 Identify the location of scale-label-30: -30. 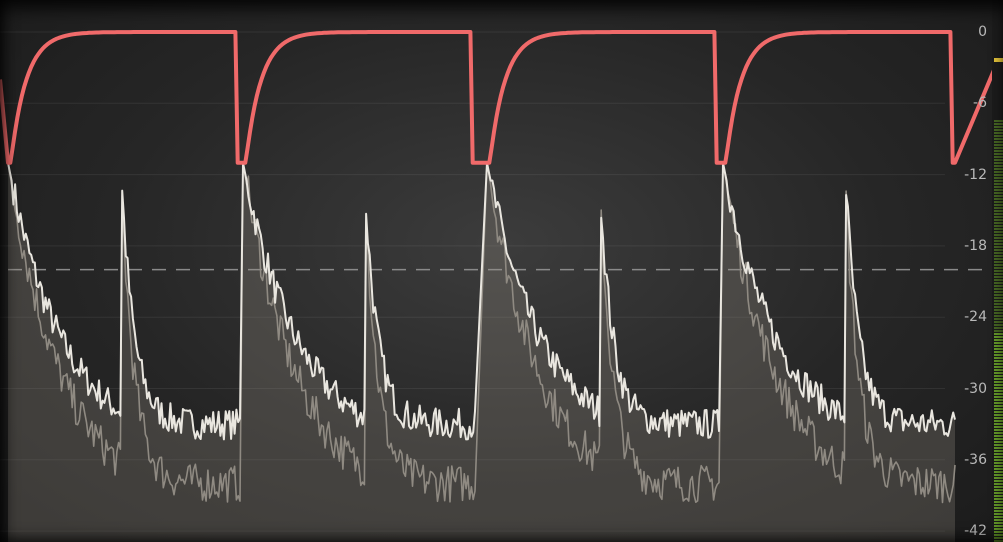
(975, 388).